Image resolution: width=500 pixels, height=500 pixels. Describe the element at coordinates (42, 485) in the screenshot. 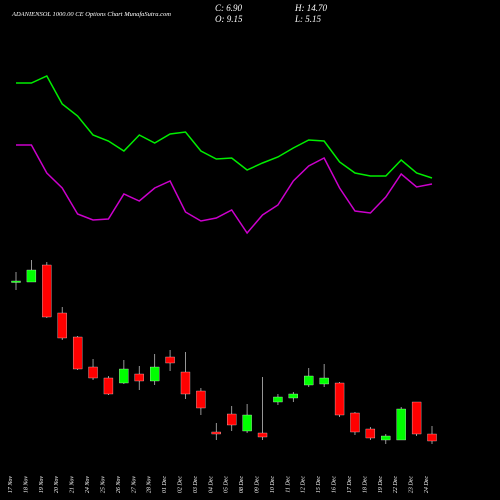

I see `x-tick-label: 19 Nov` at that location.